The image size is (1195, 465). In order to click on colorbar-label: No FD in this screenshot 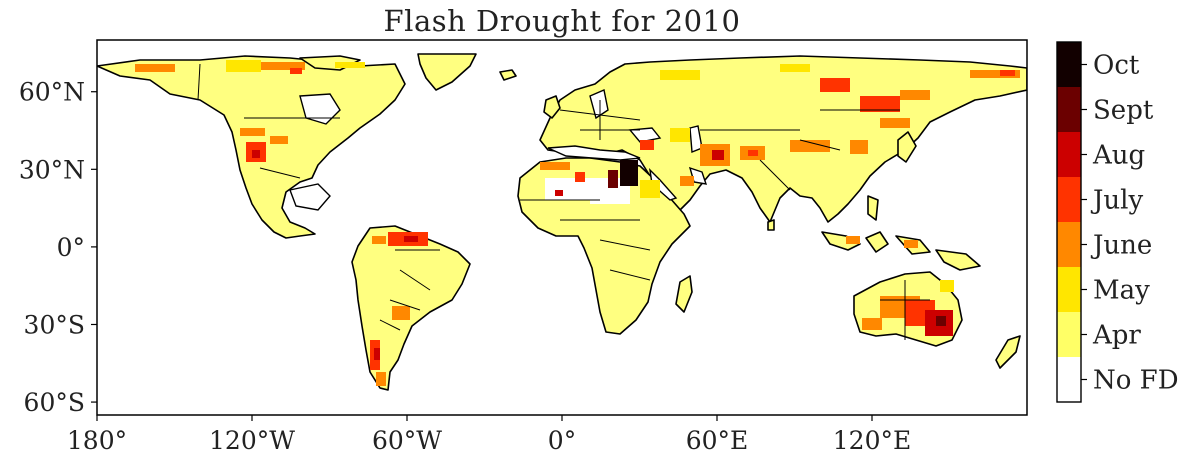, I will do `click(1136, 381)`.